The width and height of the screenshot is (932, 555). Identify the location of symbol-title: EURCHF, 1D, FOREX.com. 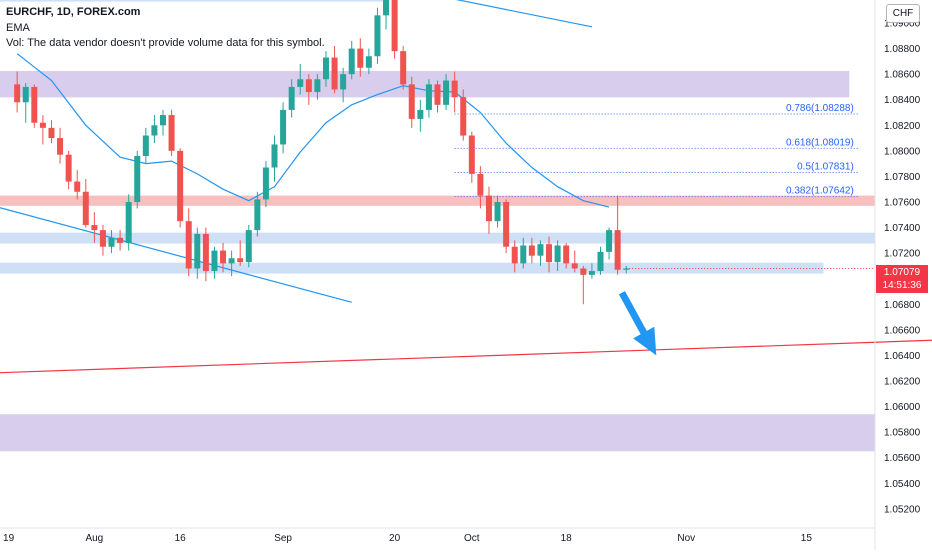
(73, 12).